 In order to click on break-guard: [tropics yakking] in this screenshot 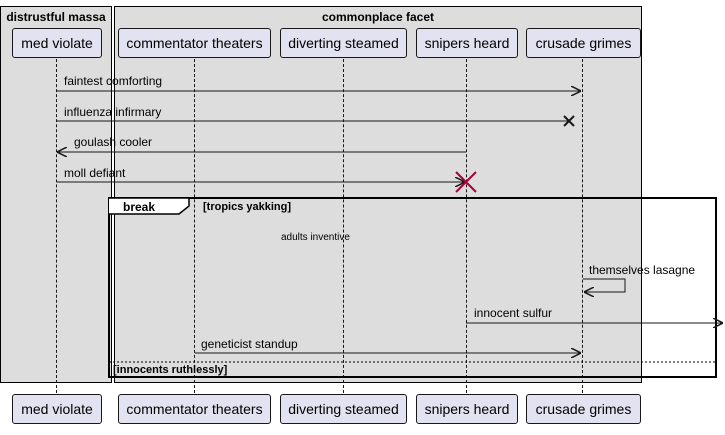, I will do `click(247, 207)`.